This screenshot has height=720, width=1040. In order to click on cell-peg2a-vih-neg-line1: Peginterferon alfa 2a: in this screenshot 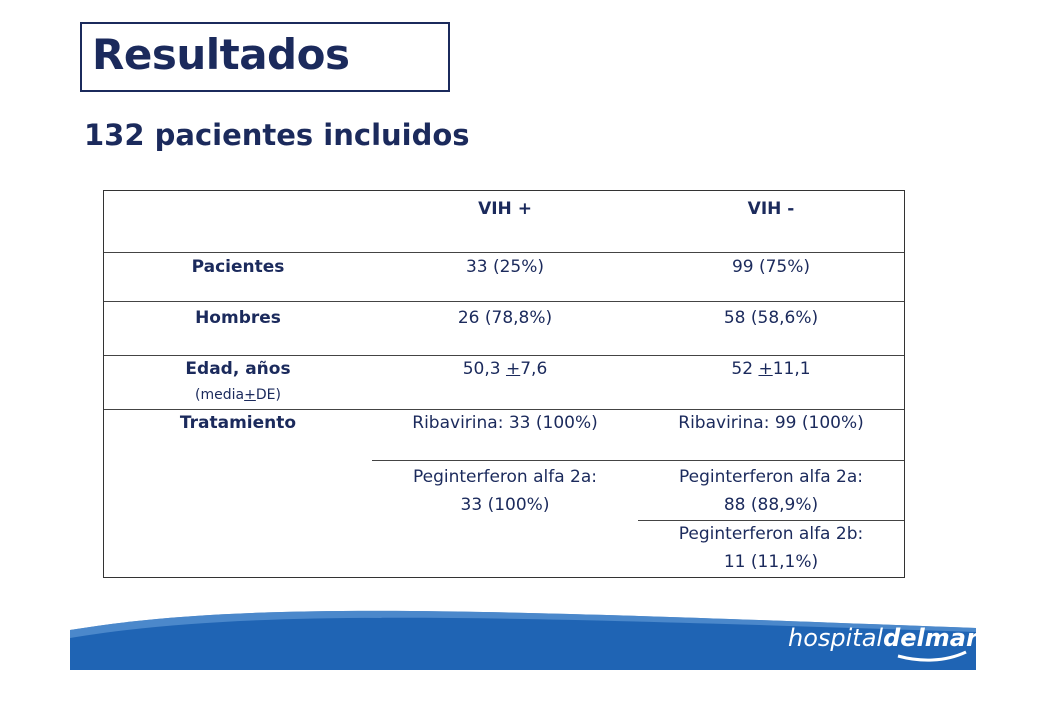, I will do `click(771, 477)`.